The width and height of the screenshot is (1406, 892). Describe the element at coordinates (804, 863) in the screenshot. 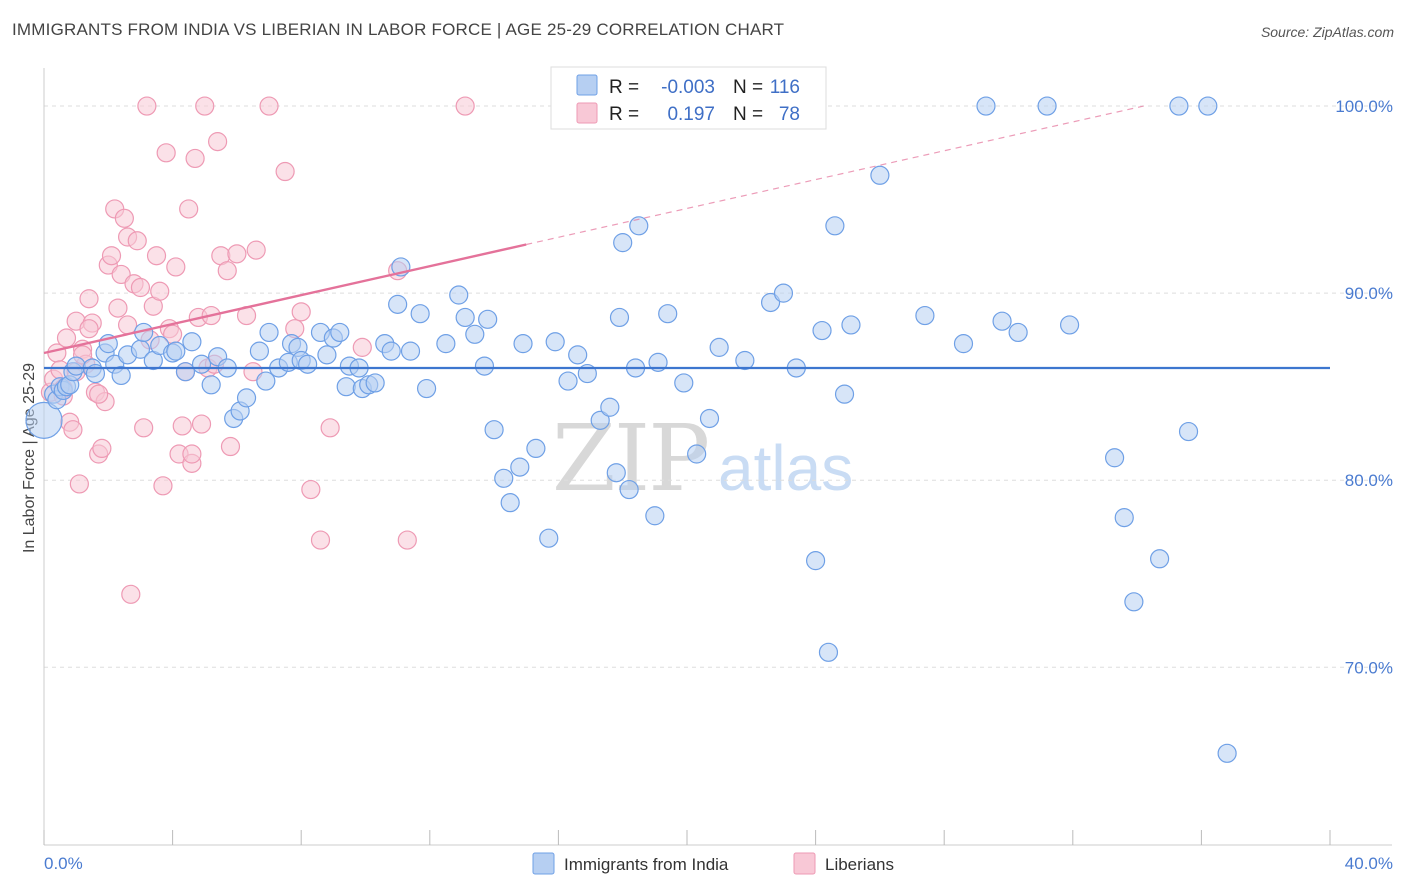

I see `legend-swatch-liberian` at that location.